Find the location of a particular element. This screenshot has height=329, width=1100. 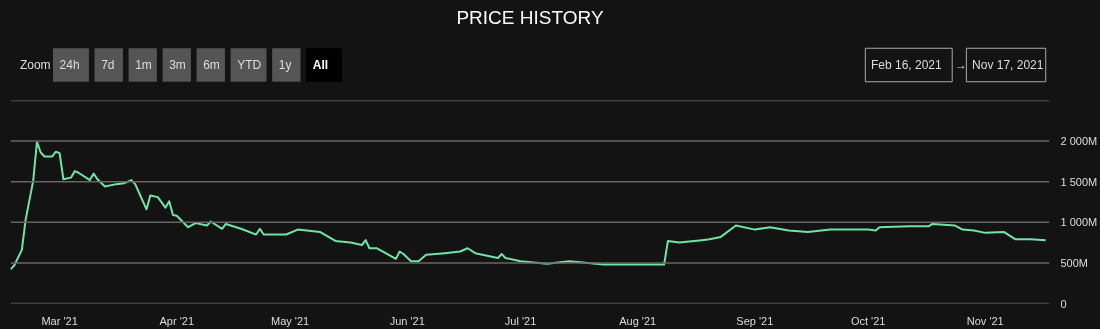

x-tick-label: Jul '21 is located at coordinates (520, 320).